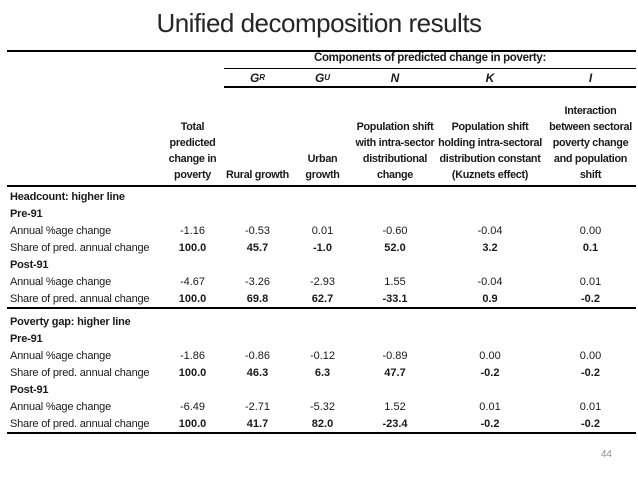 Image resolution: width=638 pixels, height=479 pixels. I want to click on cell-value: 3.2, so click(490, 247).